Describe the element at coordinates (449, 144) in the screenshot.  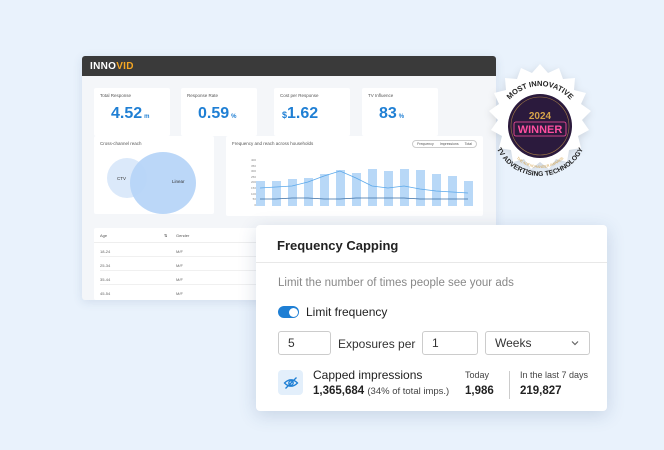
I see `legend-item: Impressions` at that location.